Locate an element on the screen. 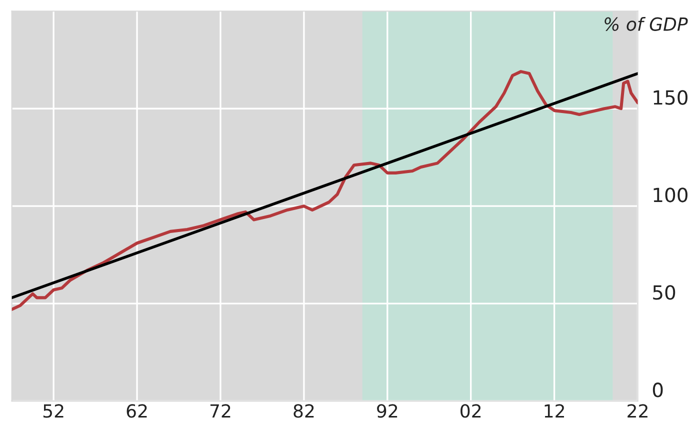 The height and width of the screenshot is (428, 697). x-tick-label: 92 is located at coordinates (387, 411).